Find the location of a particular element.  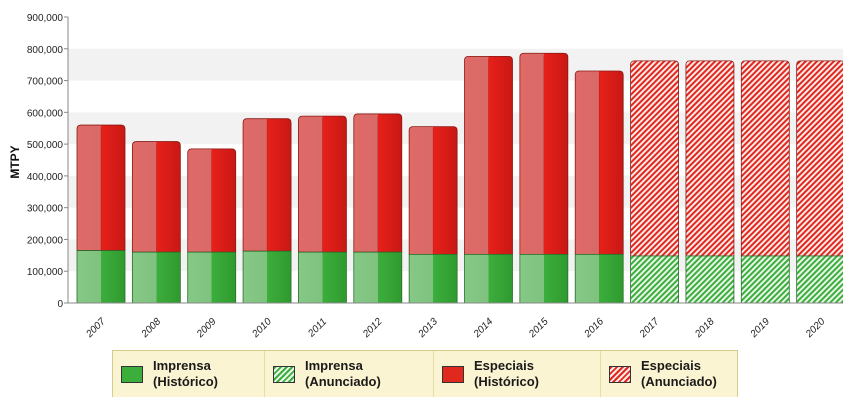

legend-item-imprensa-anunciado: Imprensa (Anunciado) is located at coordinates (348, 374).